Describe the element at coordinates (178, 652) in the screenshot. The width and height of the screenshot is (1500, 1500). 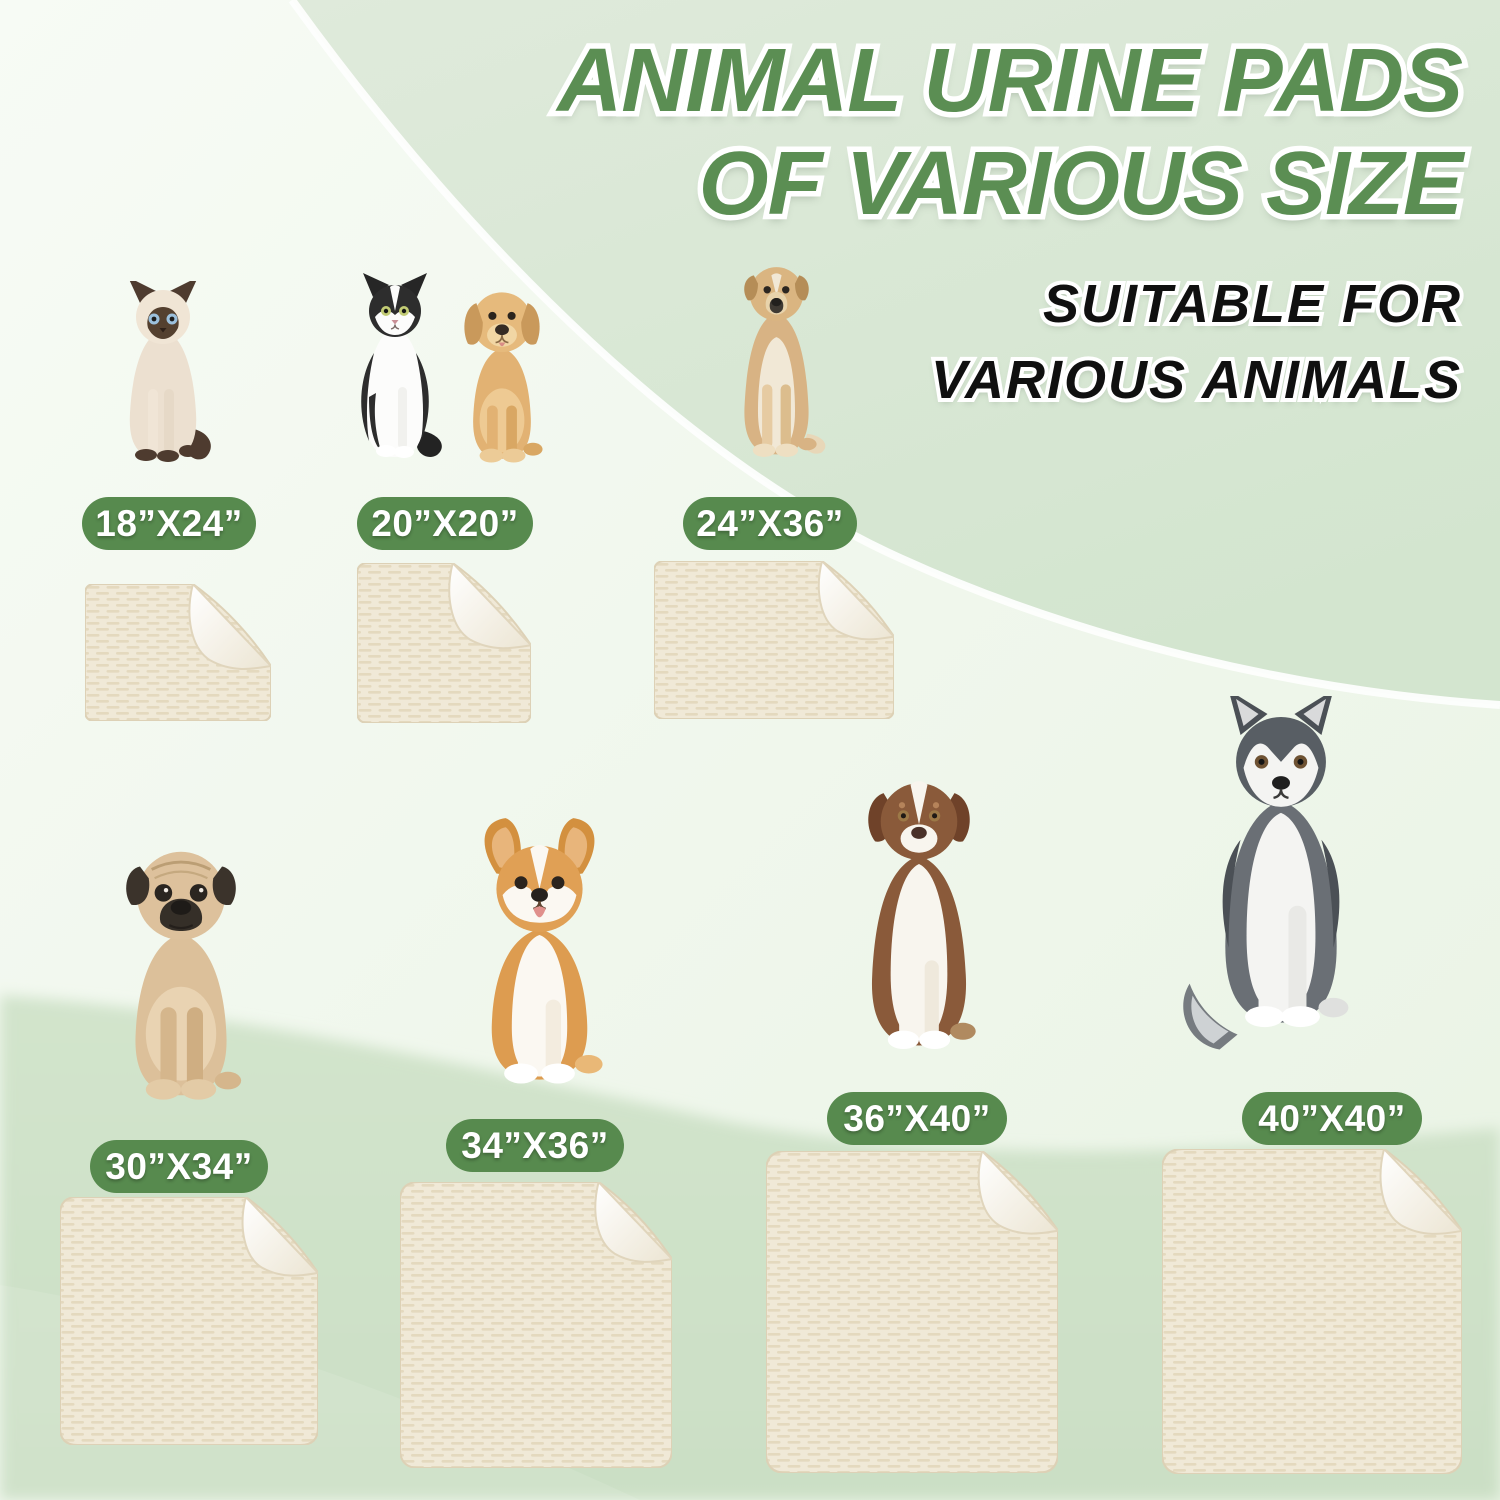
I see `pee-pad-image-18x24` at that location.